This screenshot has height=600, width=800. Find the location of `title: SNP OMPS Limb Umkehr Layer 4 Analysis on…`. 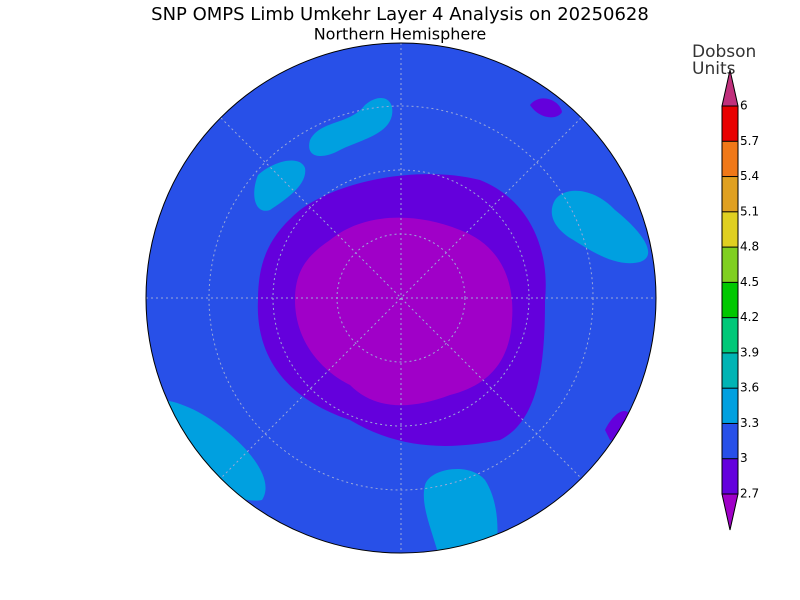

title: SNP OMPS Limb Umkehr Layer 4 Analysis on… is located at coordinates (400, 14).